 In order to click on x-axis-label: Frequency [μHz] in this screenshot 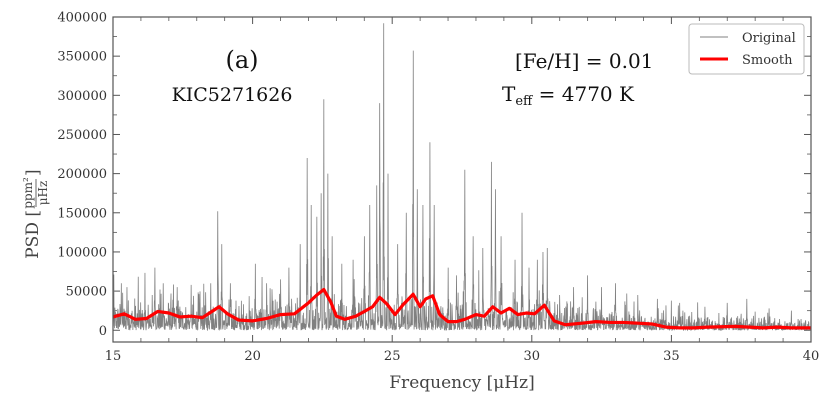, I will do `click(461, 383)`.